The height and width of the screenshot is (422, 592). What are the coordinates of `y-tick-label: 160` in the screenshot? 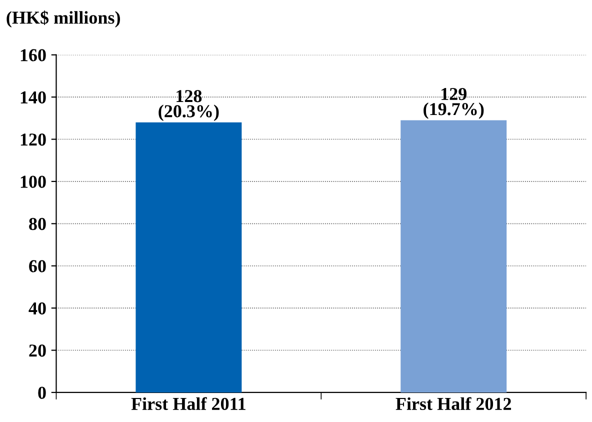 It's located at (33, 55).